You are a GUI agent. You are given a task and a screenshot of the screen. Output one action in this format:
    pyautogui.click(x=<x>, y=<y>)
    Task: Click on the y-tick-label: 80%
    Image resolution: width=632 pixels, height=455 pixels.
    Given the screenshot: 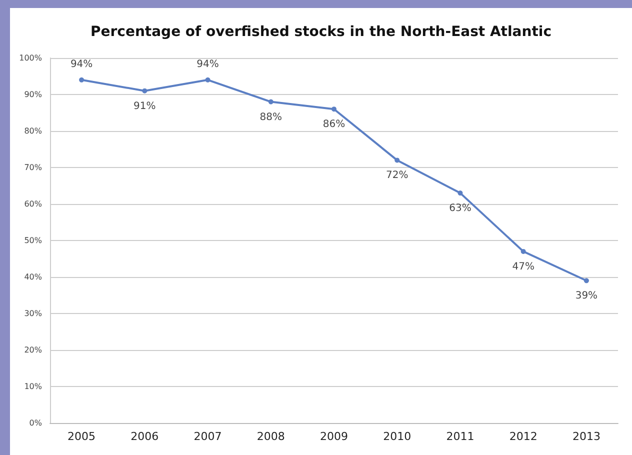 What is the action you would take?
    pyautogui.click(x=33, y=131)
    